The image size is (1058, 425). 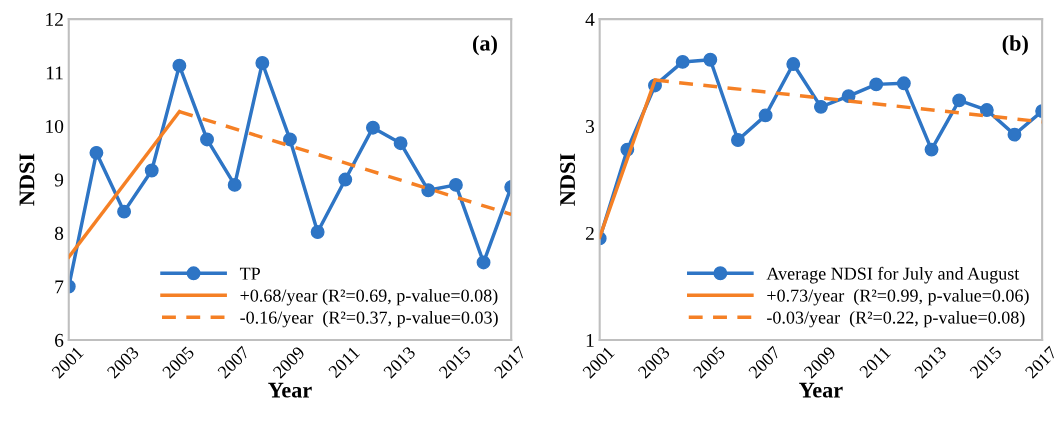 What do you see at coordinates (590, 19) in the screenshot?
I see `y-tick-label: 4` at bounding box center [590, 19].